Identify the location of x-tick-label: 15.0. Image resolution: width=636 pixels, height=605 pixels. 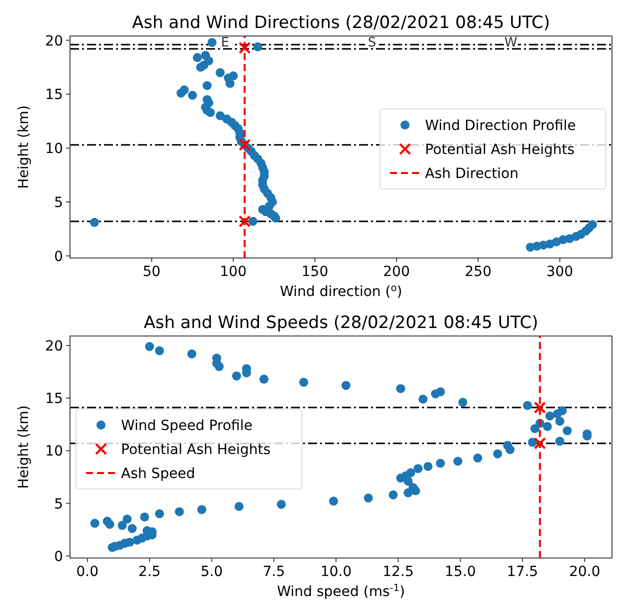
(460, 572).